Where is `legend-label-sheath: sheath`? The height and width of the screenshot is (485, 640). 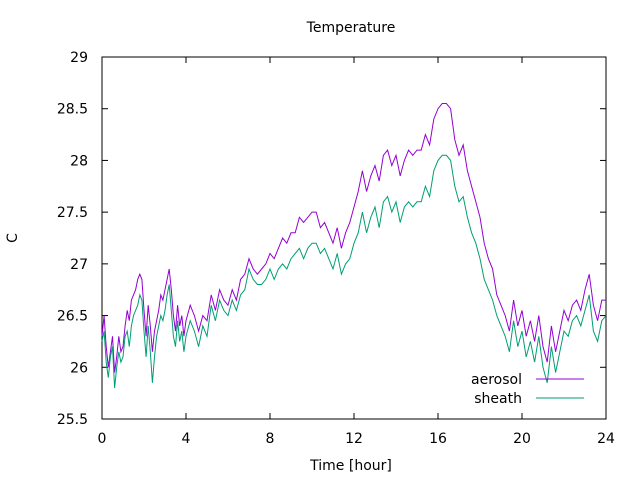 legend-label-sheath: sheath is located at coordinates (498, 399).